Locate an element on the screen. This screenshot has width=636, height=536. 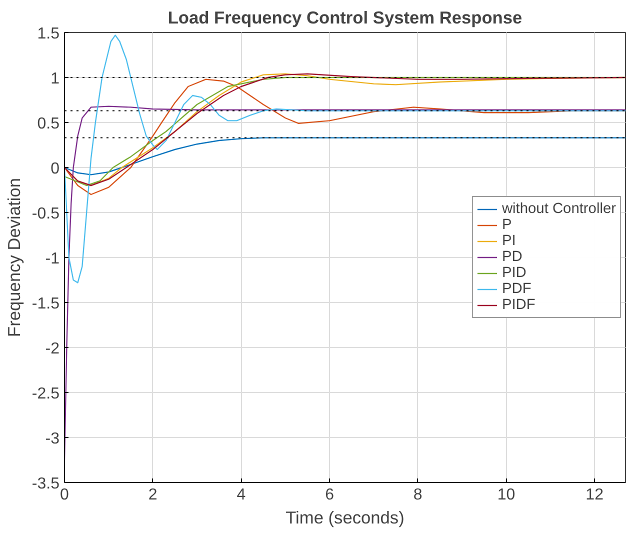
x-axis-title: Time (seconds) is located at coordinates (345, 518).